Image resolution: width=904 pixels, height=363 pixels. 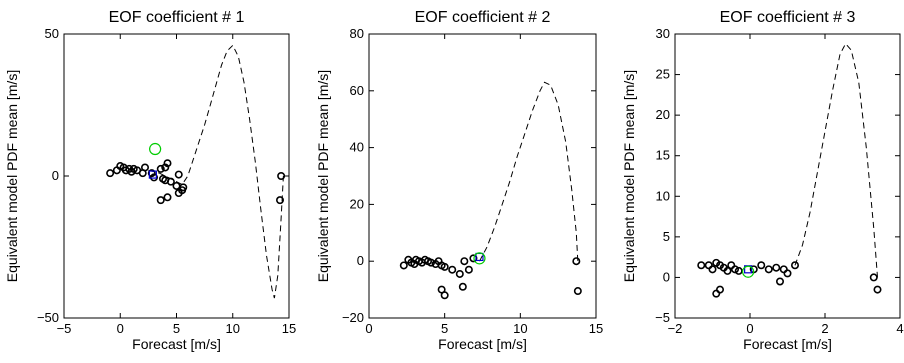 What do you see at coordinates (64, 328) in the screenshot?
I see `x-tick-label: −5` at bounding box center [64, 328].